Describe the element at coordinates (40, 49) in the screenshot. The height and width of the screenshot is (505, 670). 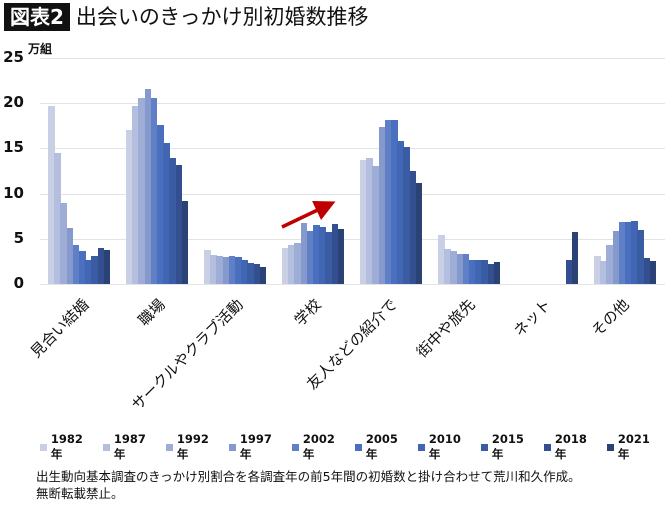
I see `y-axis-unit: 万組` at that location.